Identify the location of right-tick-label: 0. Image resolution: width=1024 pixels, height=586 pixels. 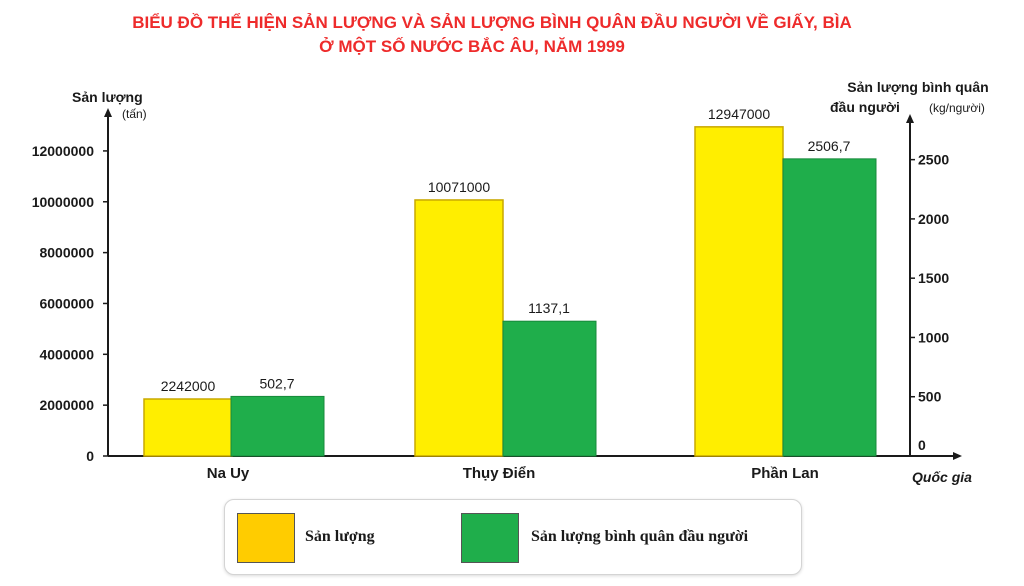
(922, 445).